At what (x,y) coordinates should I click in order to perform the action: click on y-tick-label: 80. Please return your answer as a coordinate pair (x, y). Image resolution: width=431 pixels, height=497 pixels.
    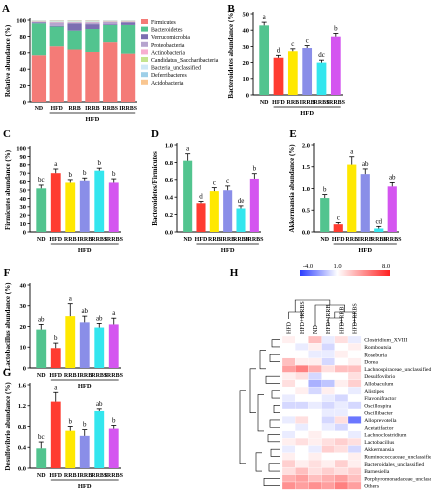
    Looking at the image, I should click on (23, 37).